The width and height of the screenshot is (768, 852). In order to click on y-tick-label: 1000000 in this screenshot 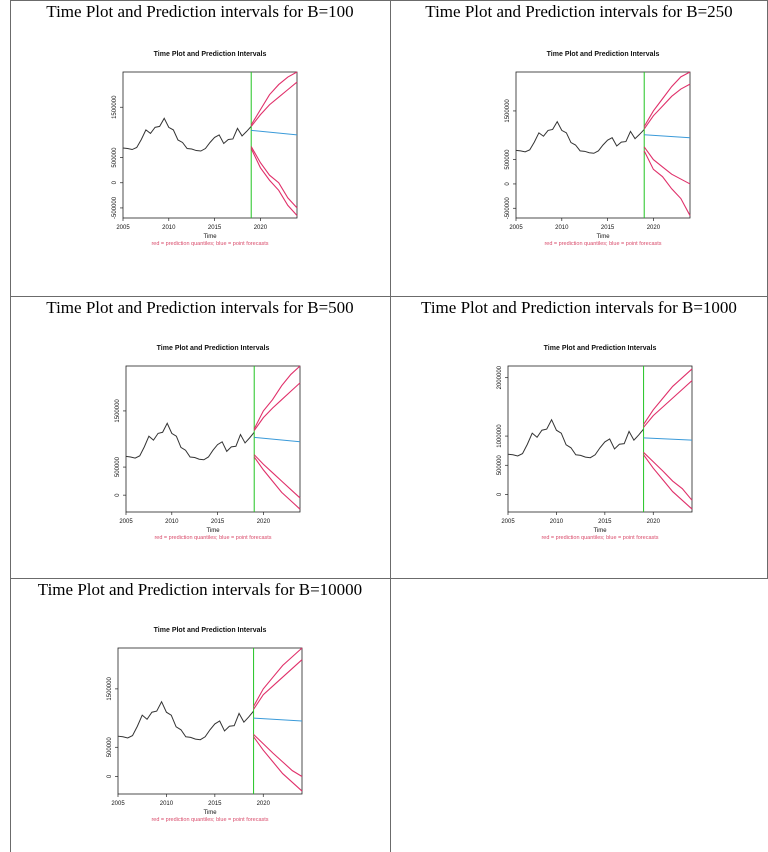, I will do `click(500, 436)`.